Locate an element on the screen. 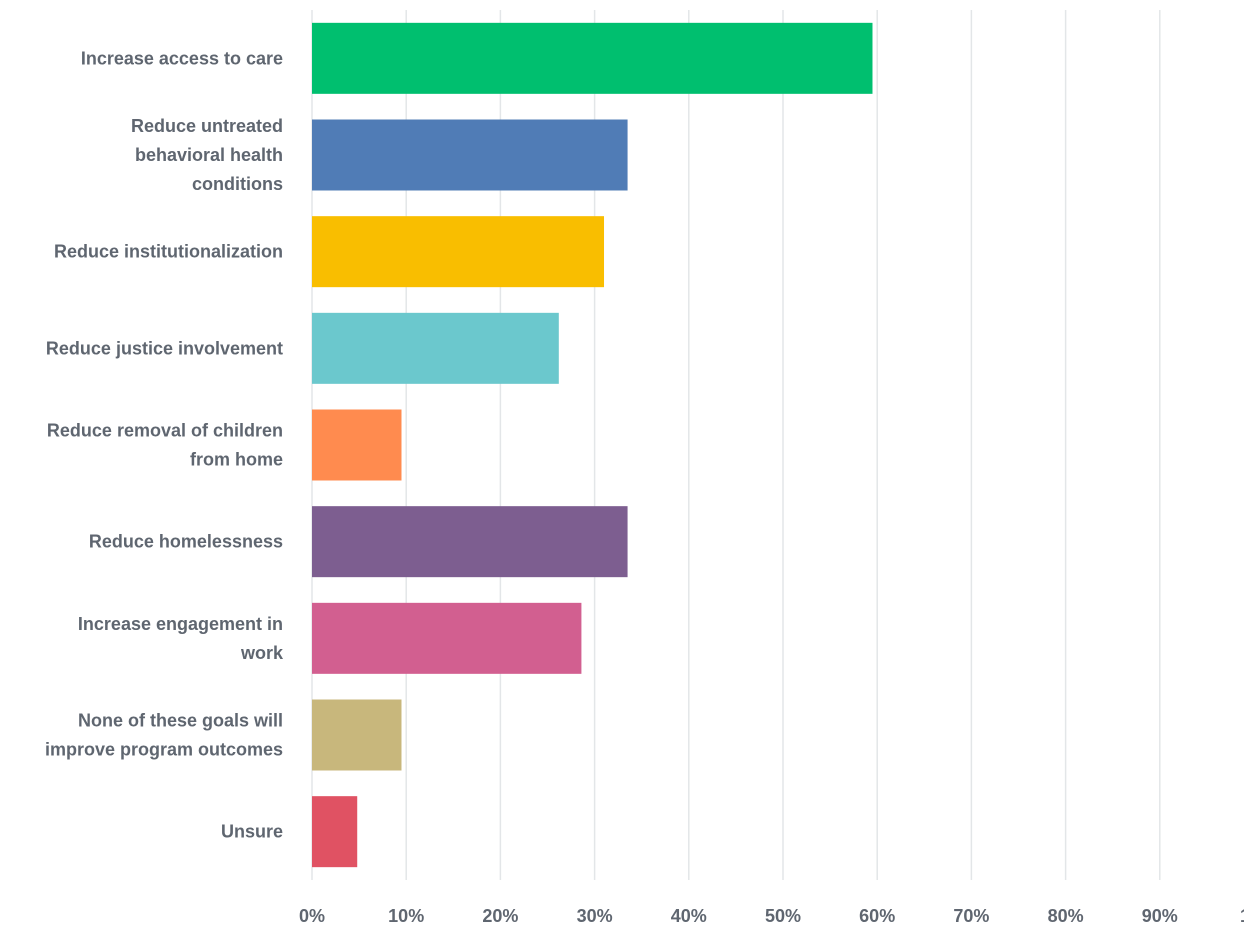  x-tick-label: 10% is located at coordinates (406, 916).